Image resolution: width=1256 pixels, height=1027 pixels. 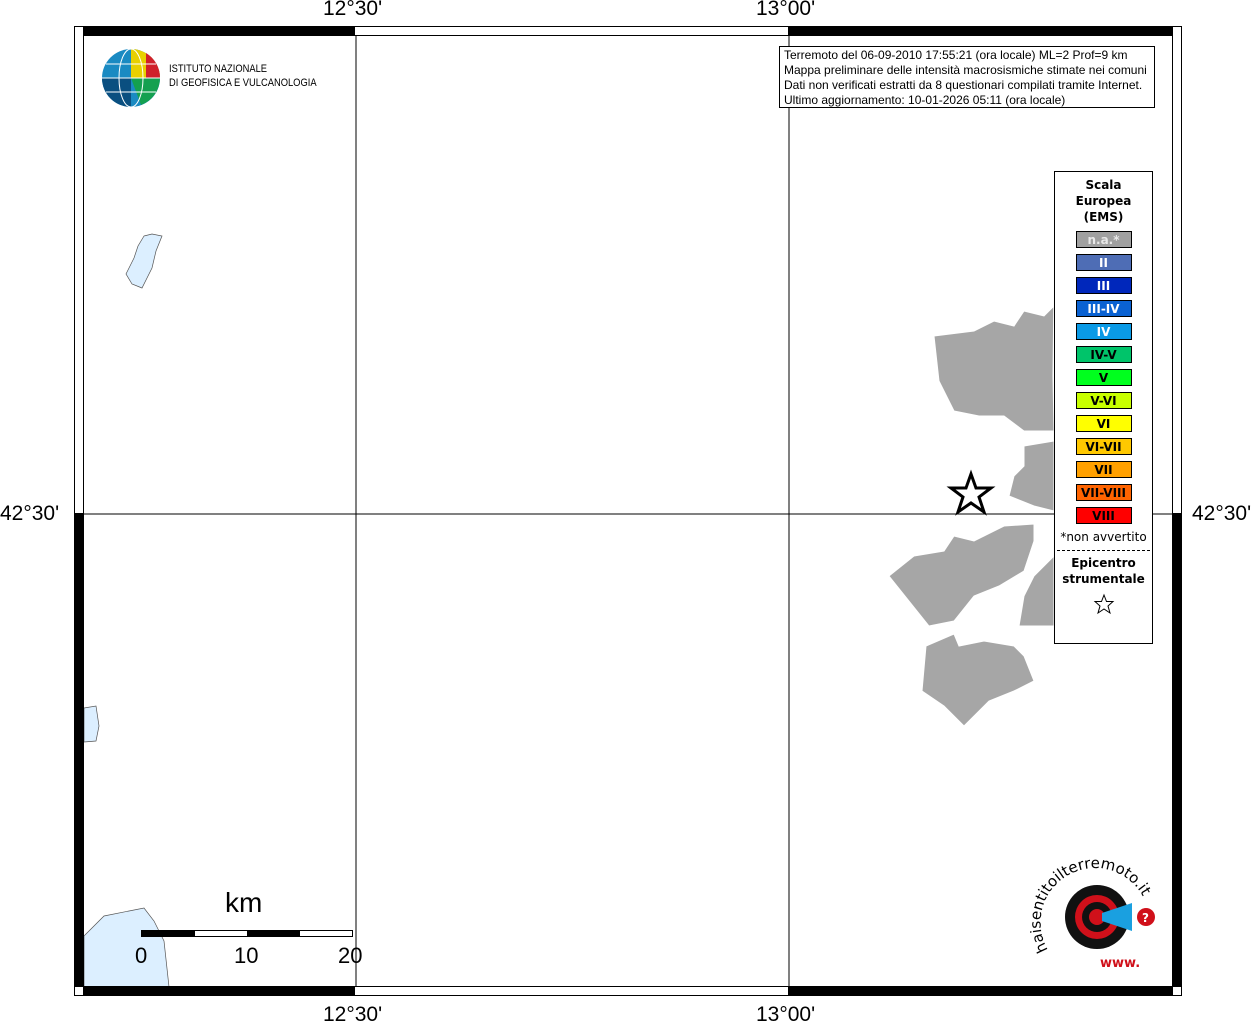 I want to click on legend-swatch-vi-vii: VI-VII, so click(x=1103, y=446).